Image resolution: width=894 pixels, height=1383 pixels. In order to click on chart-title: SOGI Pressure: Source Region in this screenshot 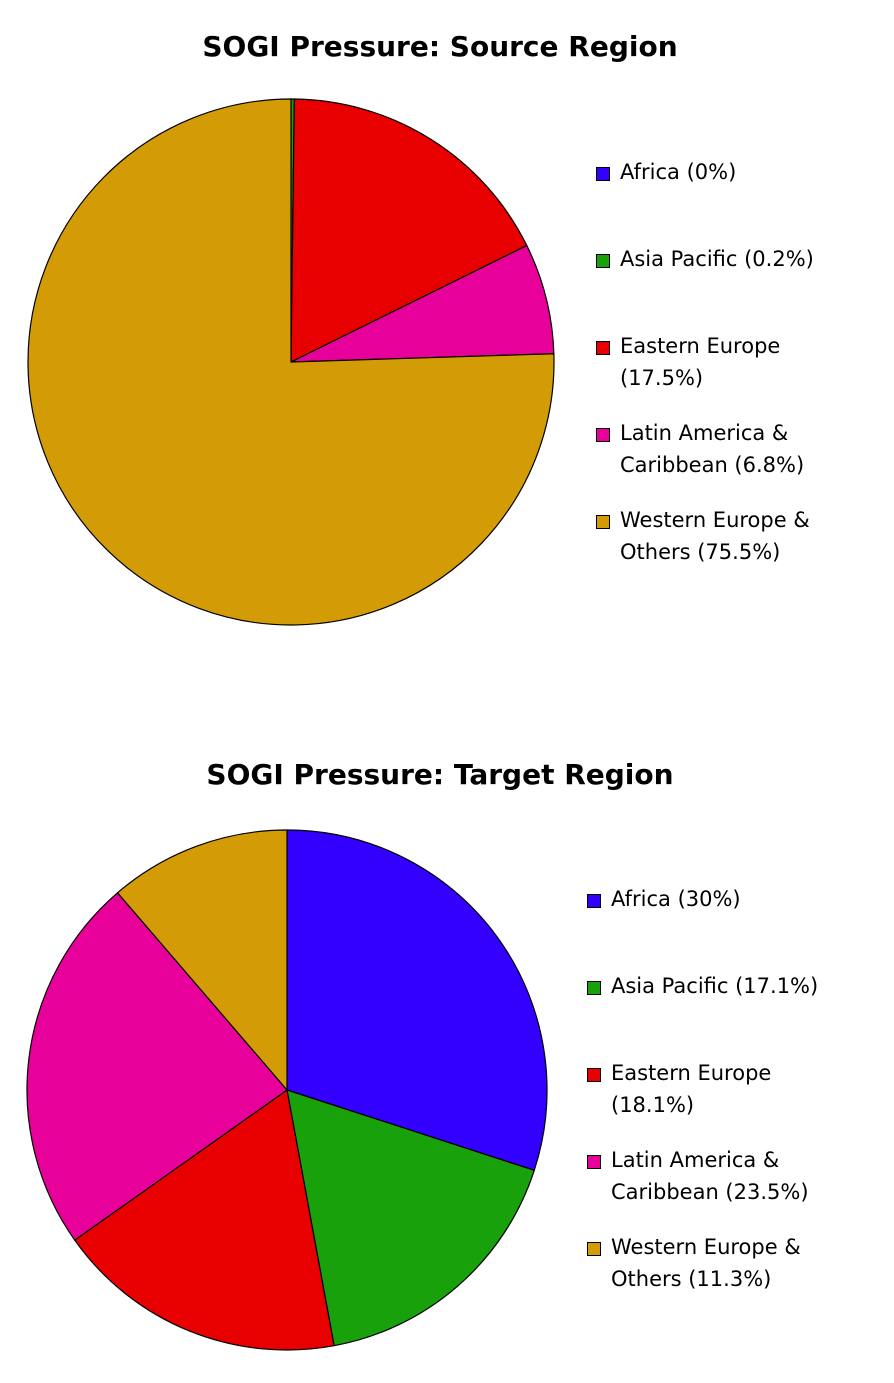, I will do `click(440, 46)`.